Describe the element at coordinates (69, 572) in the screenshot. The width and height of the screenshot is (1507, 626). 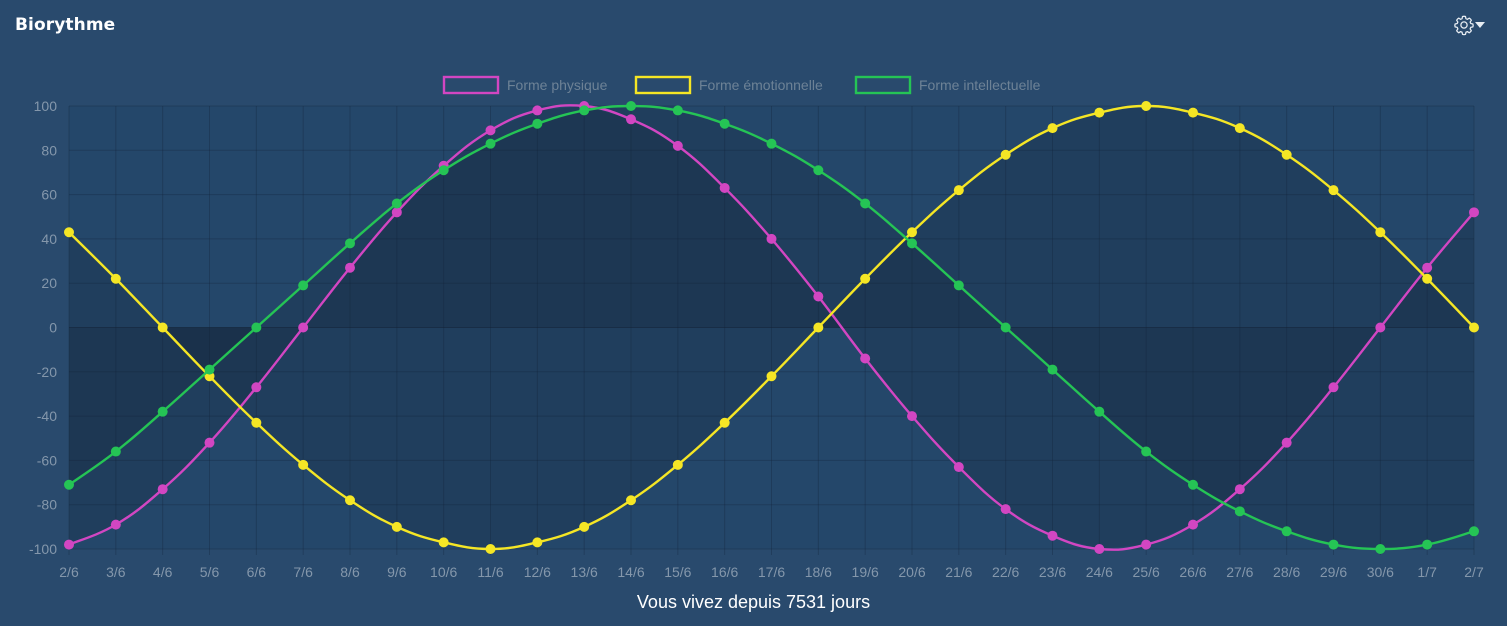
I see `x-tick-label: 2/6` at that location.